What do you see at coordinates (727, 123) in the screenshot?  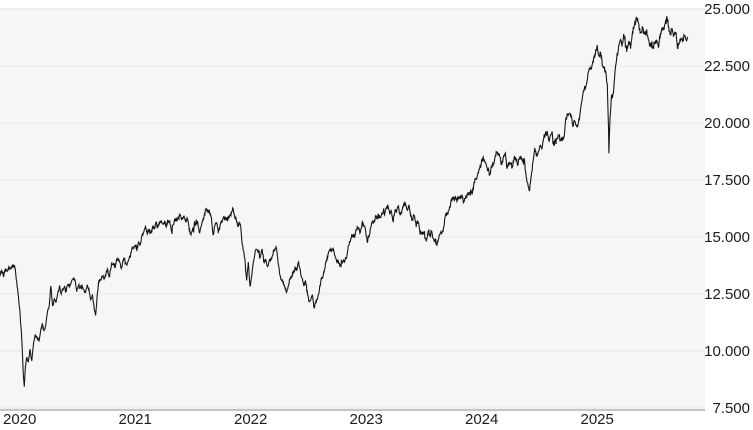 I see `y-axis-label: 20.000` at bounding box center [727, 123].